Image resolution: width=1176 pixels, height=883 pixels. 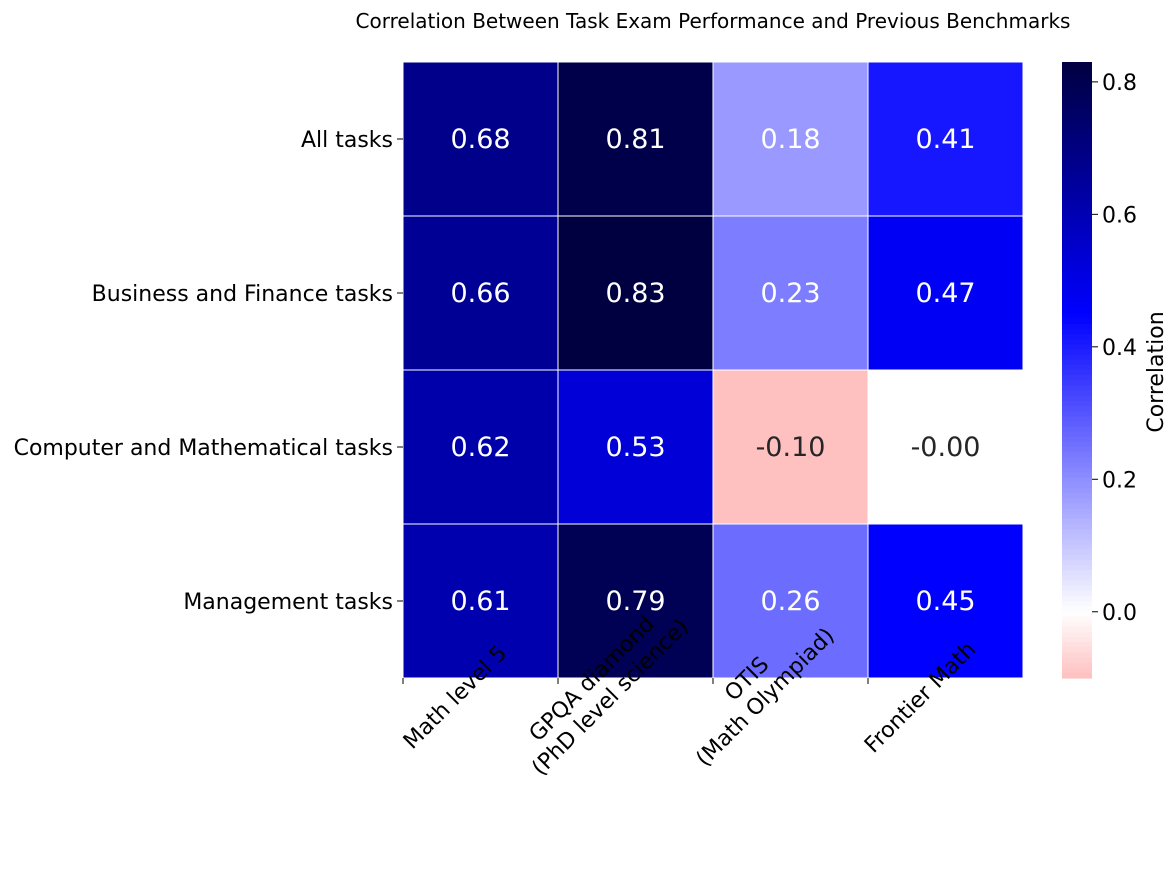 I want to click on heatmap-cell-label: 0.81, so click(x=635, y=139).